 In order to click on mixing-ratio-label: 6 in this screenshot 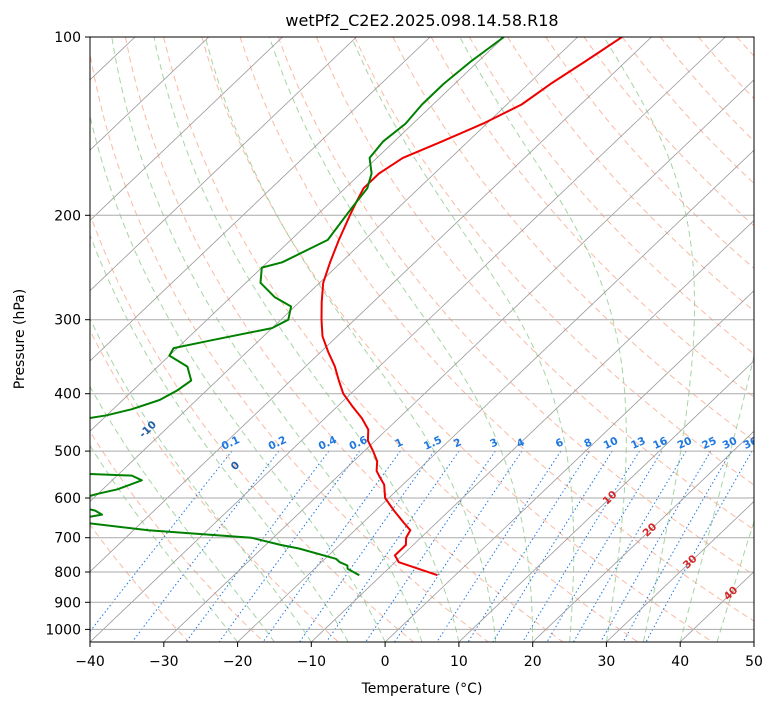, I will do `click(560, 443)`.